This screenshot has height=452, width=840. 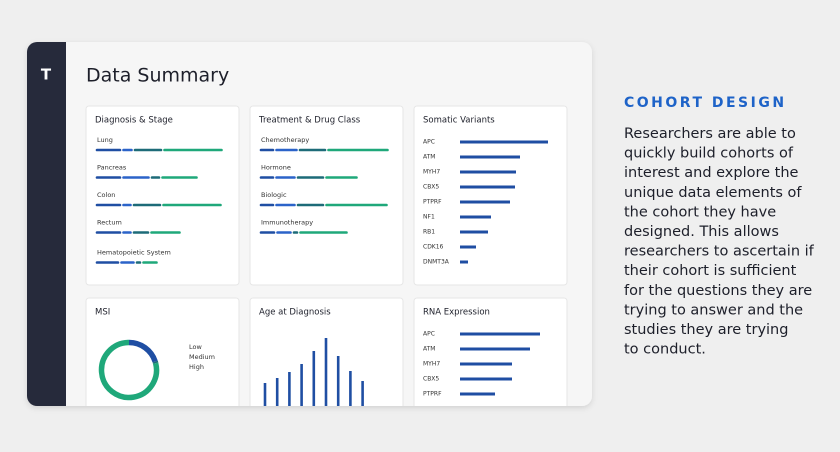 I want to click on aside-line: their cohort is sufficient, so click(x=710, y=271).